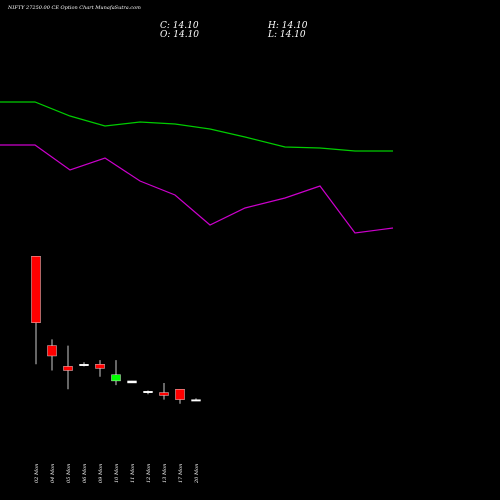 This screenshot has height=500, width=500. What do you see at coordinates (133, 473) in the screenshot?
I see `x-tick-label: 11 Mon` at bounding box center [133, 473].